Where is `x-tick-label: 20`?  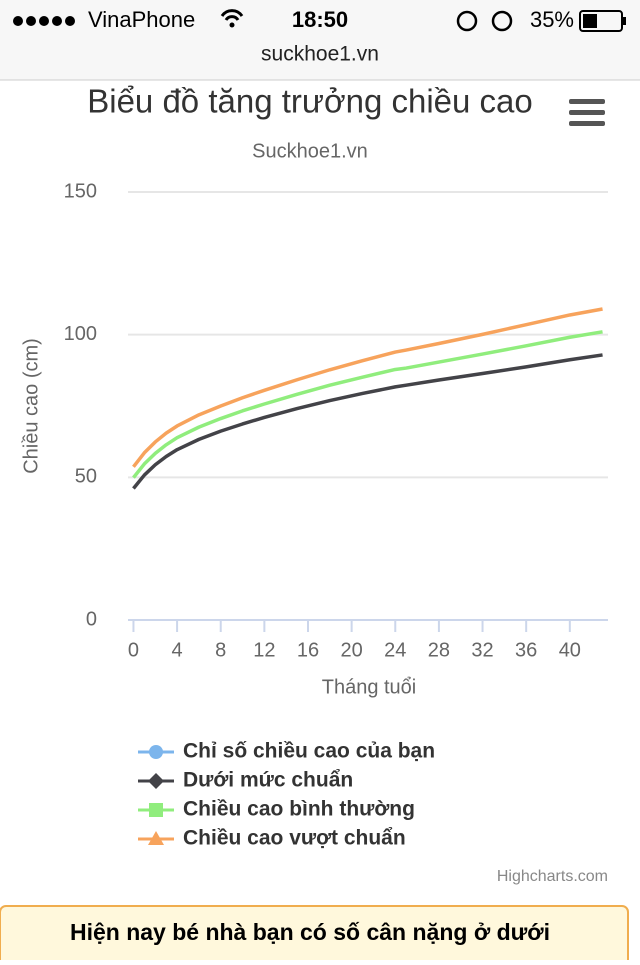
x-tick-label: 20 is located at coordinates (352, 650).